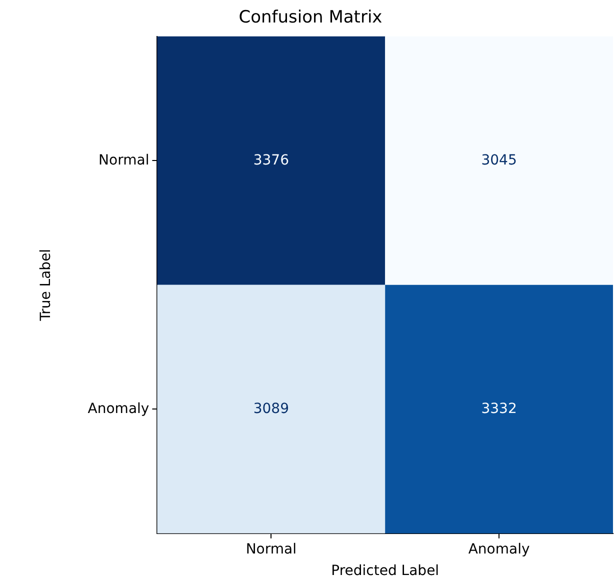 The height and width of the screenshot is (586, 614). I want to click on data-label: 3376, so click(271, 160).